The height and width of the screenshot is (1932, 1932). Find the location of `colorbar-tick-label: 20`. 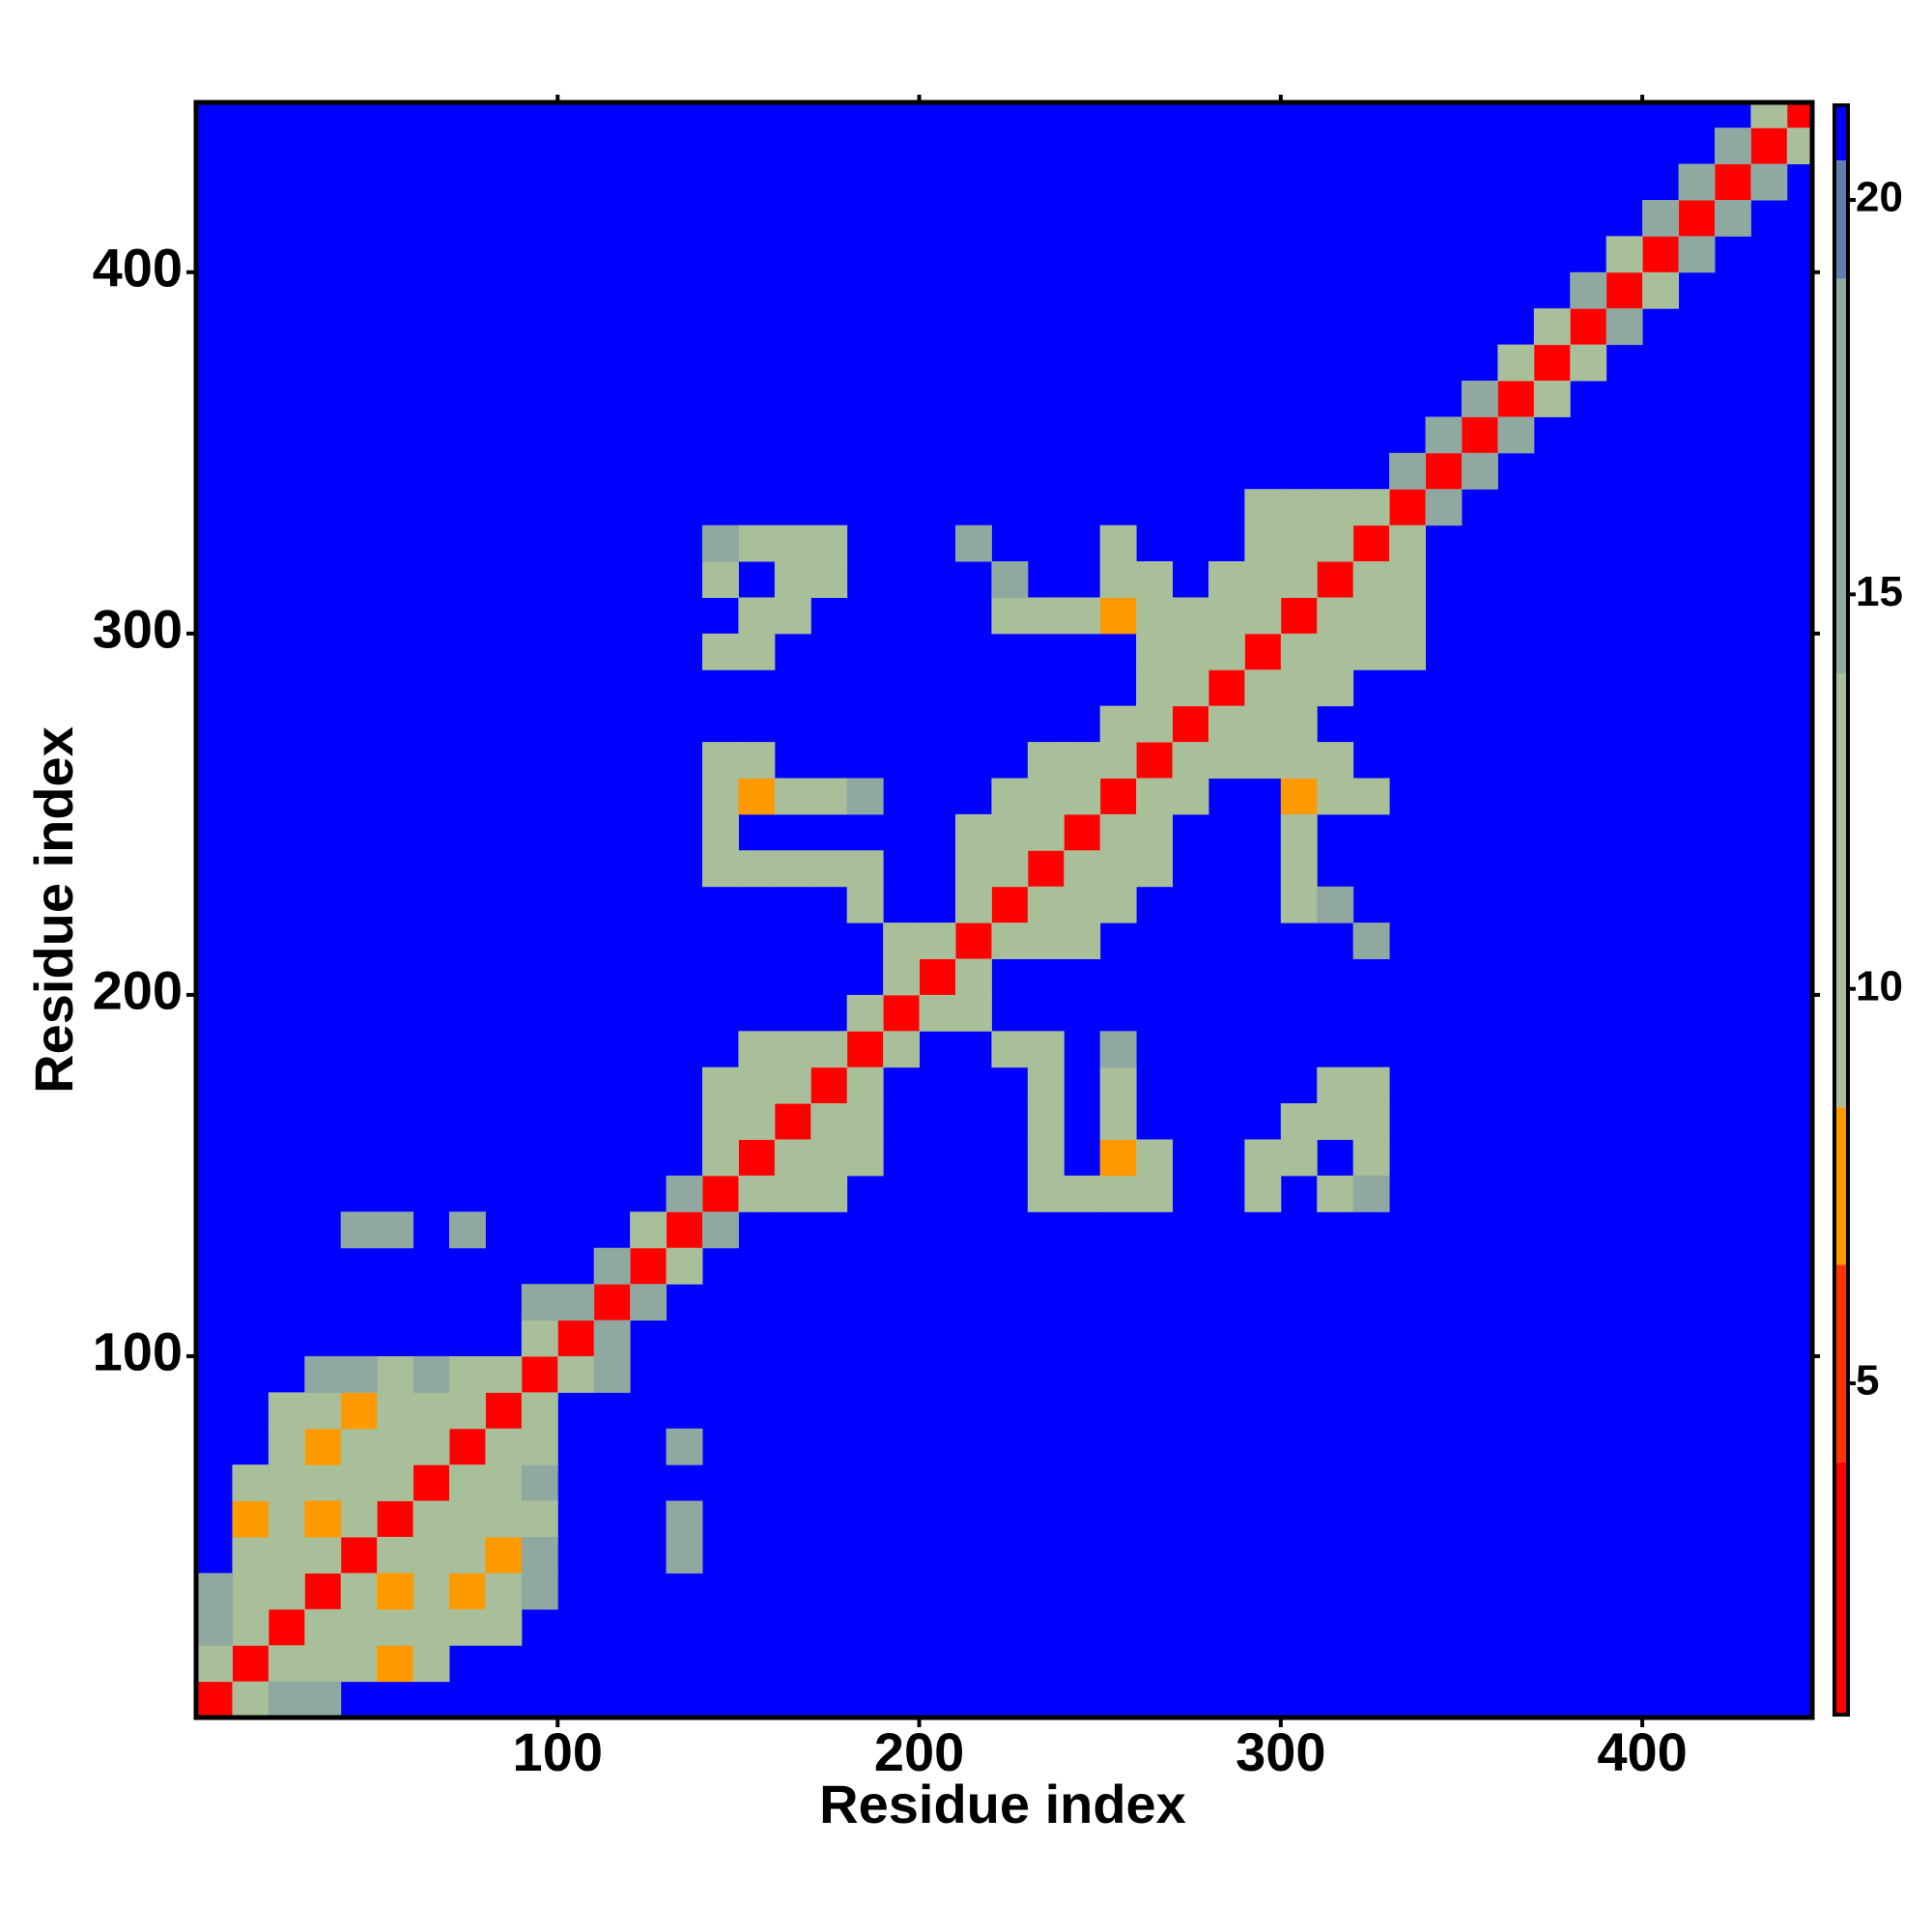

colorbar-tick-label: 20 is located at coordinates (1879, 197).